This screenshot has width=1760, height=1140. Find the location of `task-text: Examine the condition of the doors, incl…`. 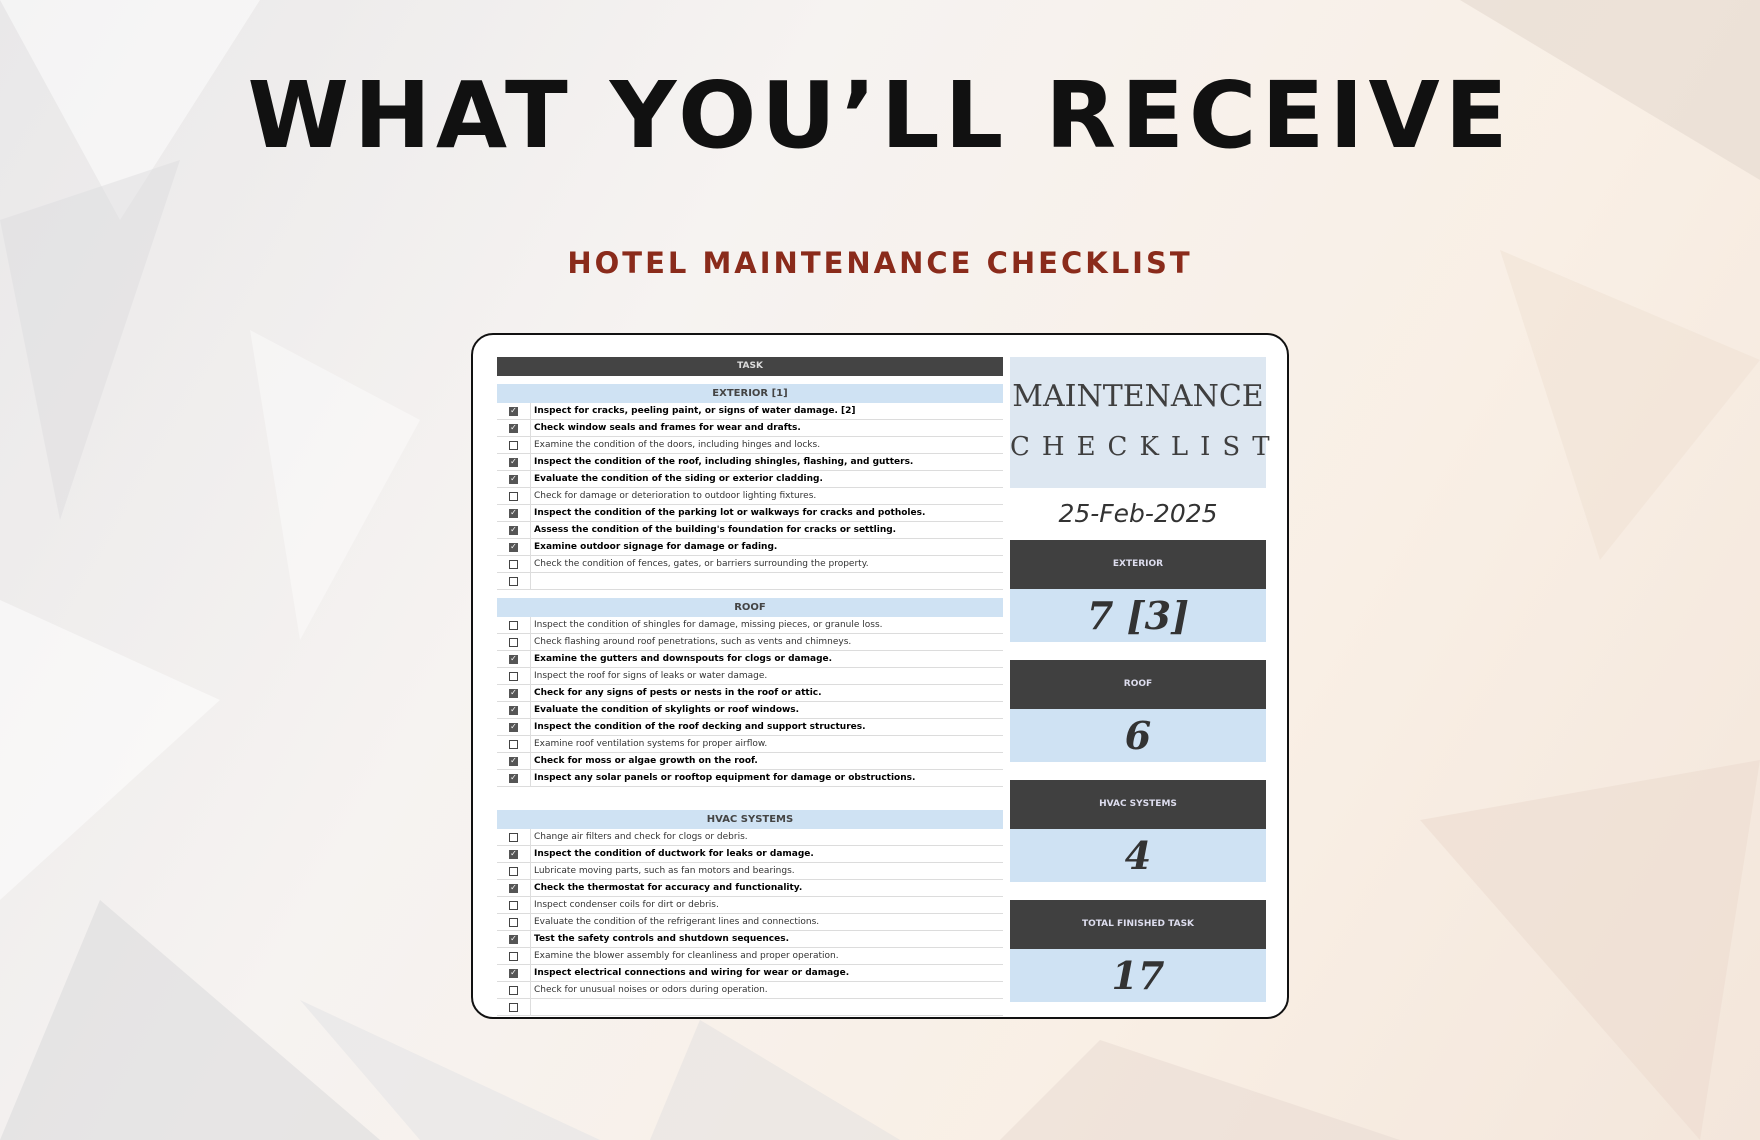

task-text: Examine the condition of the doors, incl… is located at coordinates (677, 445).